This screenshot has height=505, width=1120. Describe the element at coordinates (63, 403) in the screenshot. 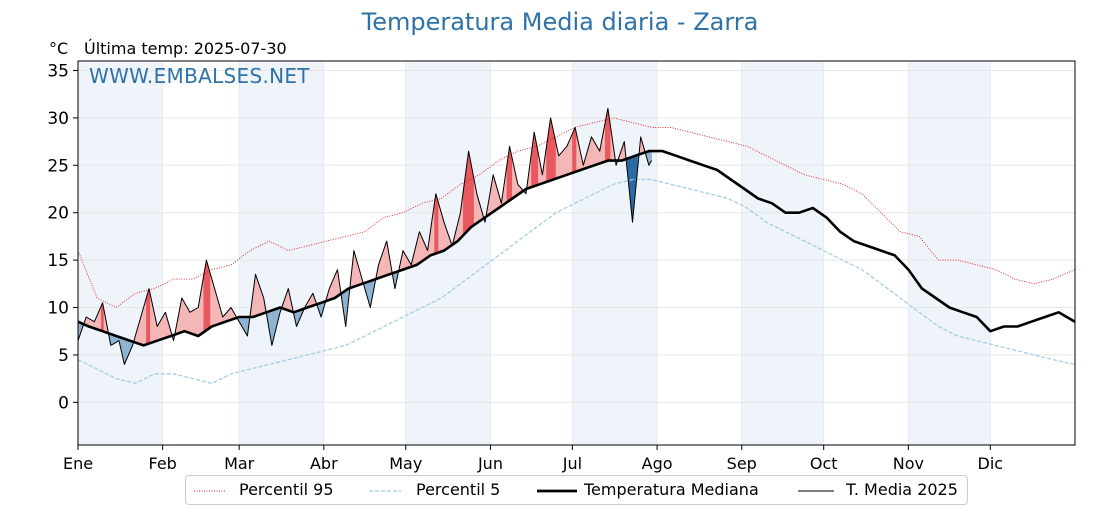

I see `y-tick-label: 0` at that location.